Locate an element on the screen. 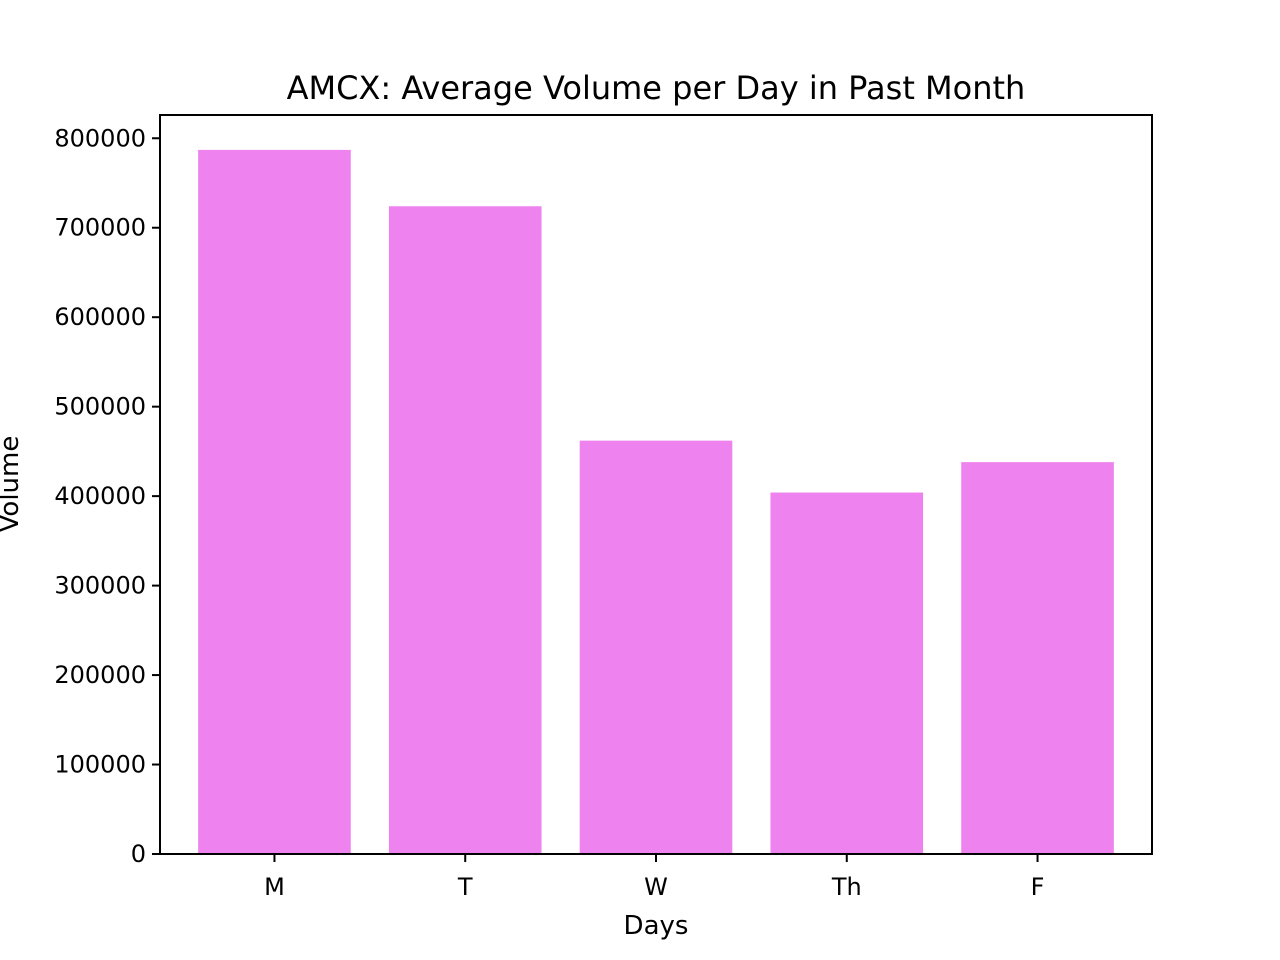 The image size is (1280, 960). bar-f is located at coordinates (1037, 658).